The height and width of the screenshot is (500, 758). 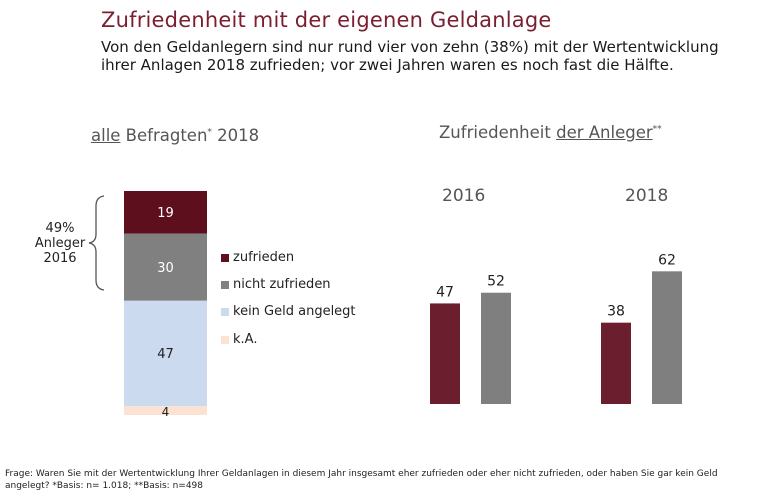 I want to click on legend-label: k.A., so click(x=245, y=339).